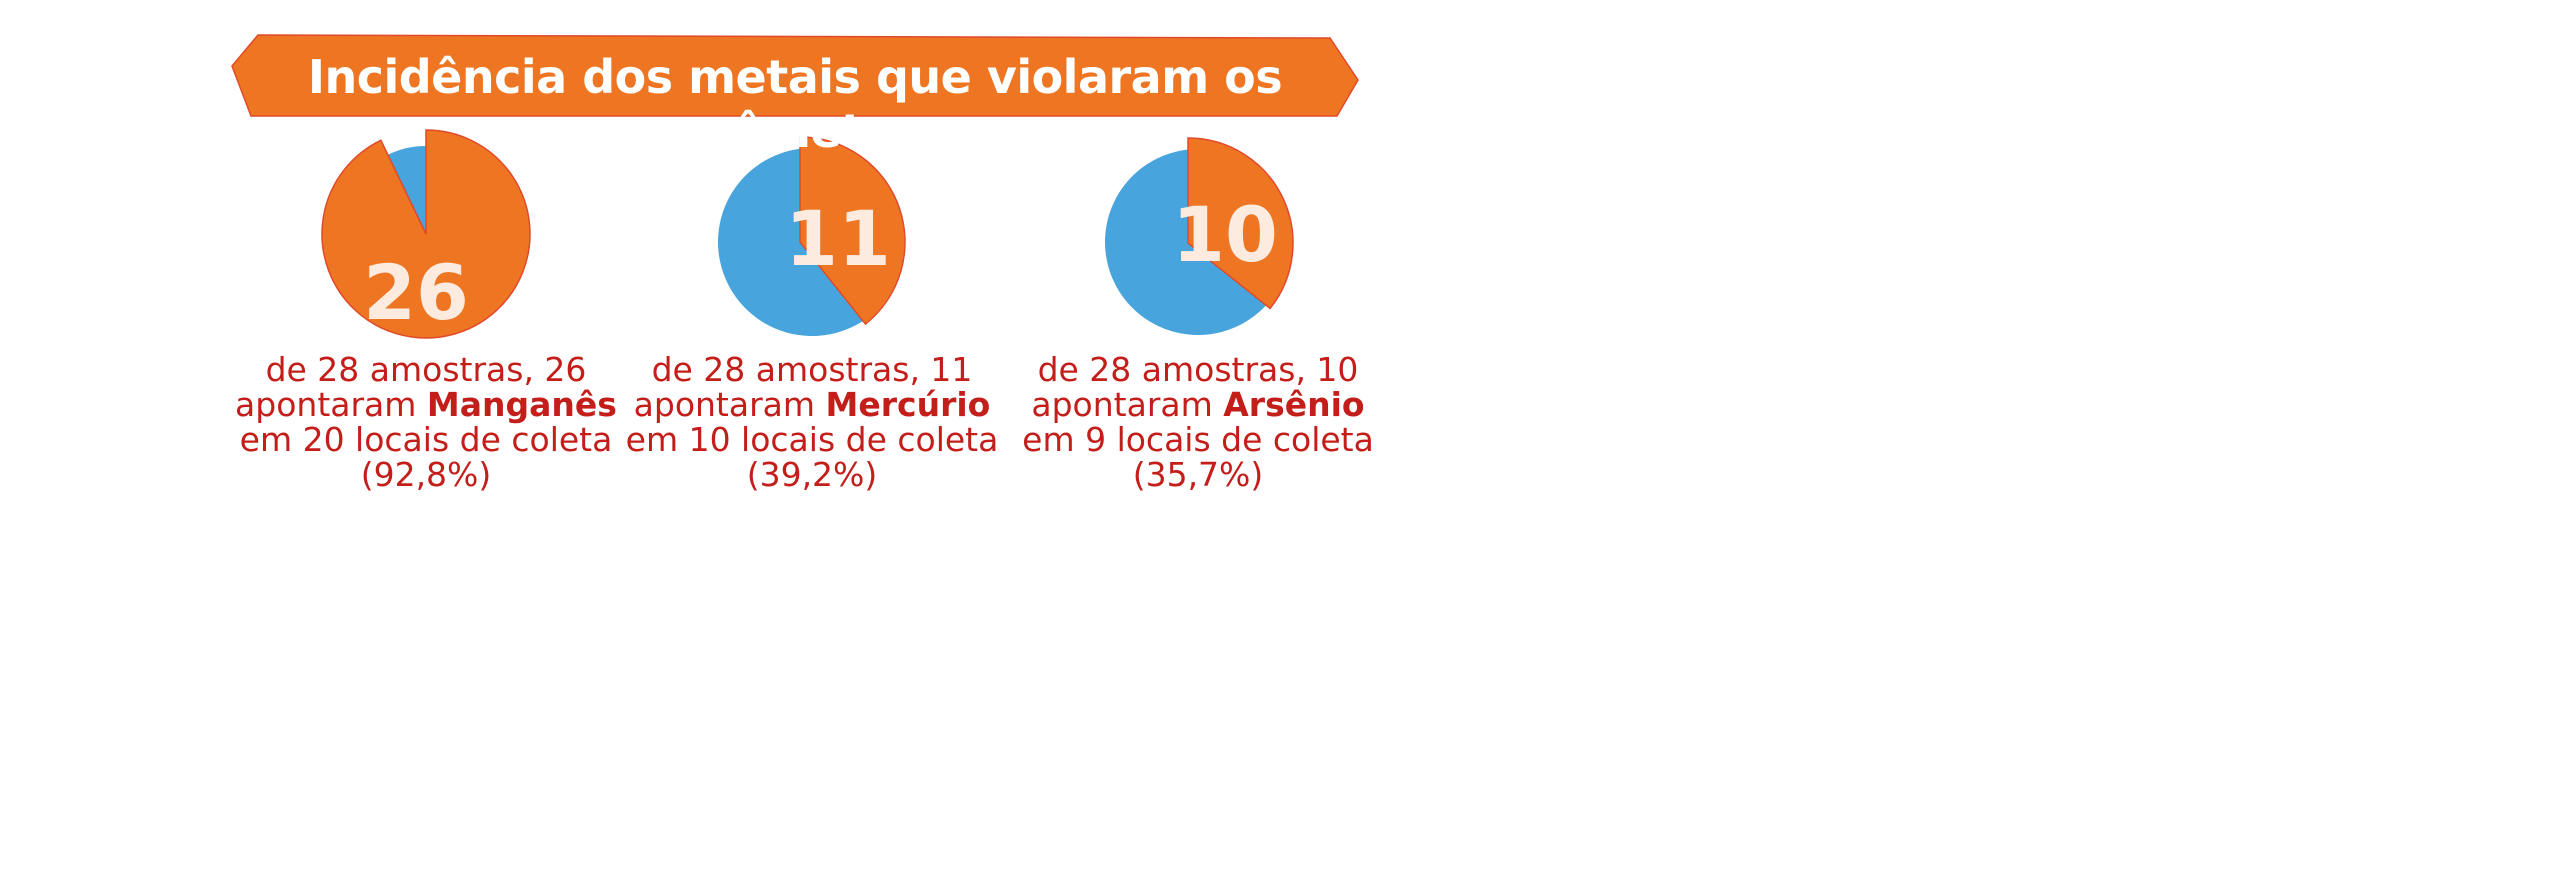  I want to click on caption-line: em 9 locais de coleta, so click(1198, 439).